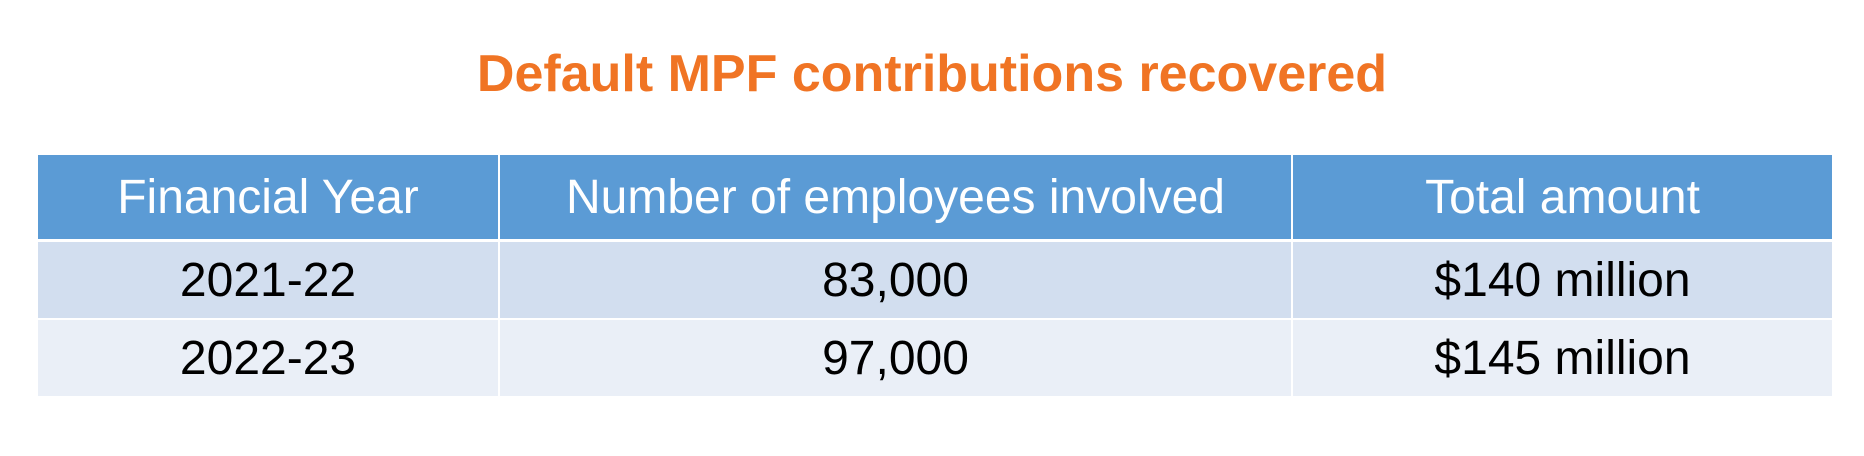  I want to click on table-cell: $140 million, so click(1562, 279).